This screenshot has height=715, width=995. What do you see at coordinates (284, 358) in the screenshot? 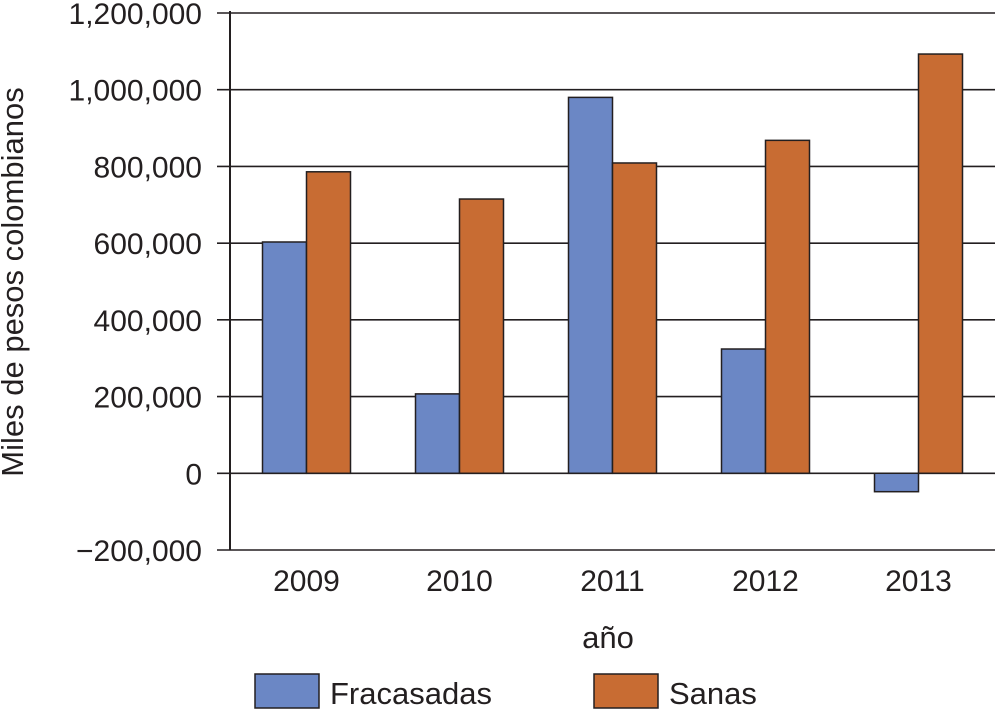
I see `bar-fracasadas-2009` at bounding box center [284, 358].